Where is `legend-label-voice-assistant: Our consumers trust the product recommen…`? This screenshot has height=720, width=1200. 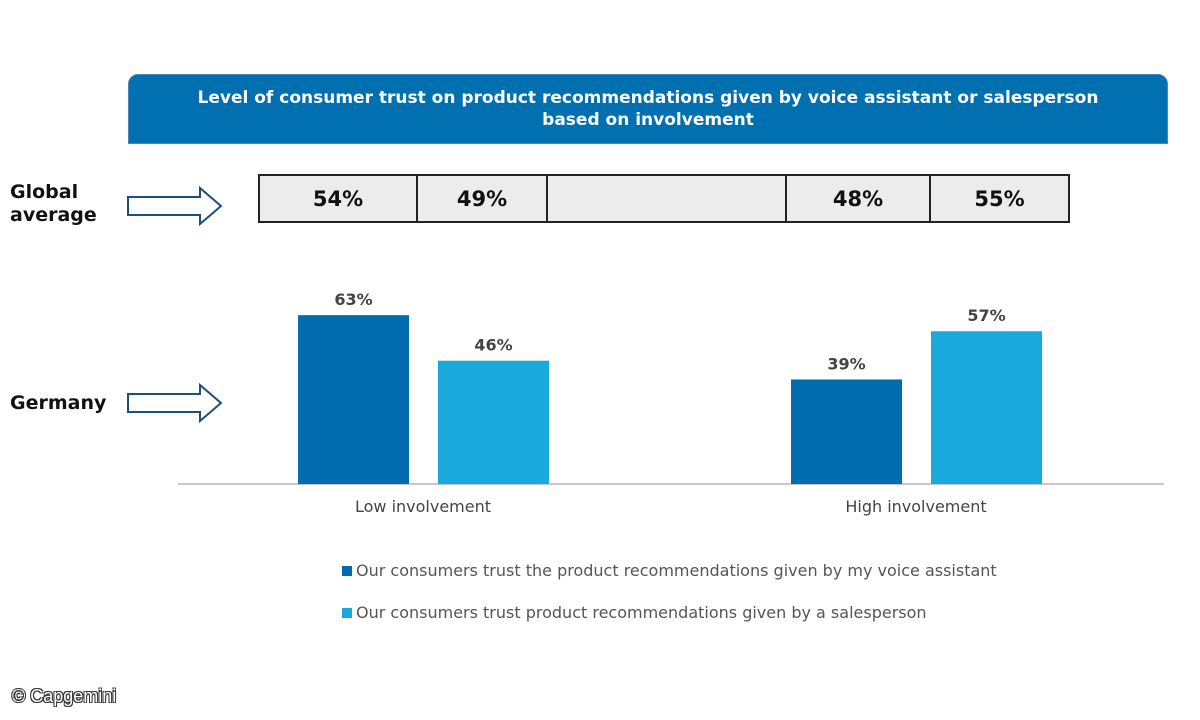 legend-label-voice-assistant: Our consumers trust the product recommen… is located at coordinates (676, 570).